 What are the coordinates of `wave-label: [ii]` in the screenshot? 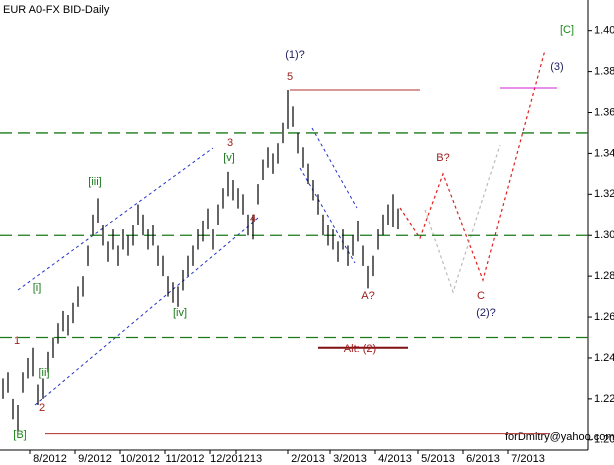 It's located at (44, 373).